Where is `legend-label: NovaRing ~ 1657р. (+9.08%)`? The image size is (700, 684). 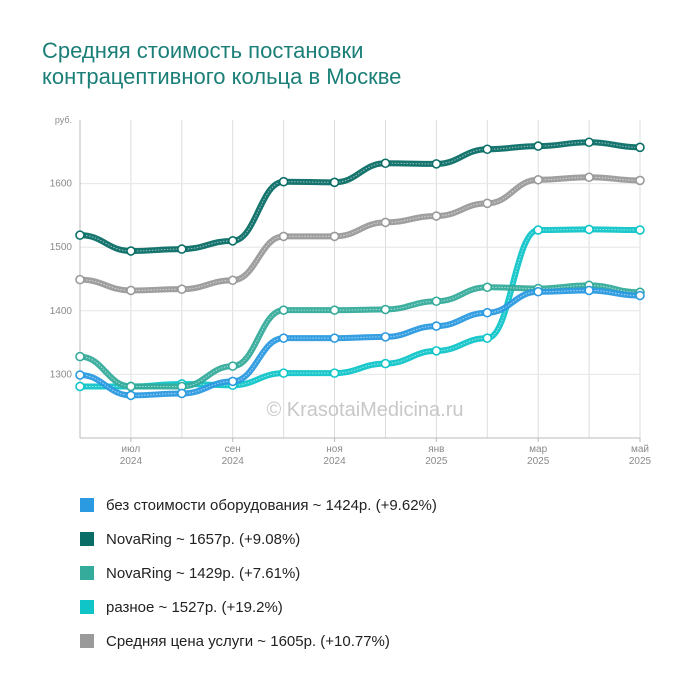
legend-label: NovaRing ~ 1657р. (+9.08%) is located at coordinates (203, 539).